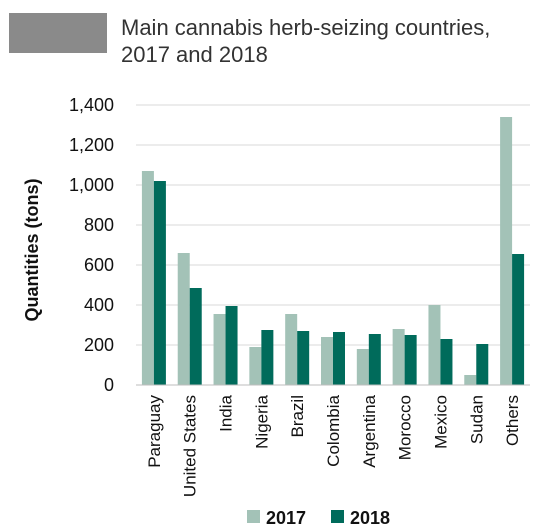 The height and width of the screenshot is (526, 538). I want to click on chart-title-line-1: Main cannabis herb-seizing countries,, so click(306, 27).